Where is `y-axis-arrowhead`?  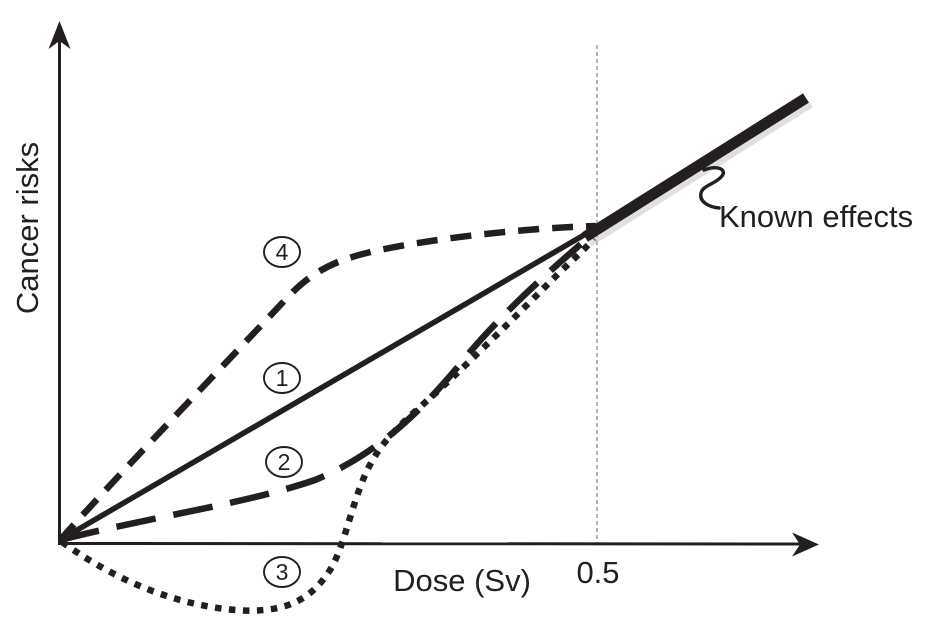 y-axis-arrowhead is located at coordinates (59, 35).